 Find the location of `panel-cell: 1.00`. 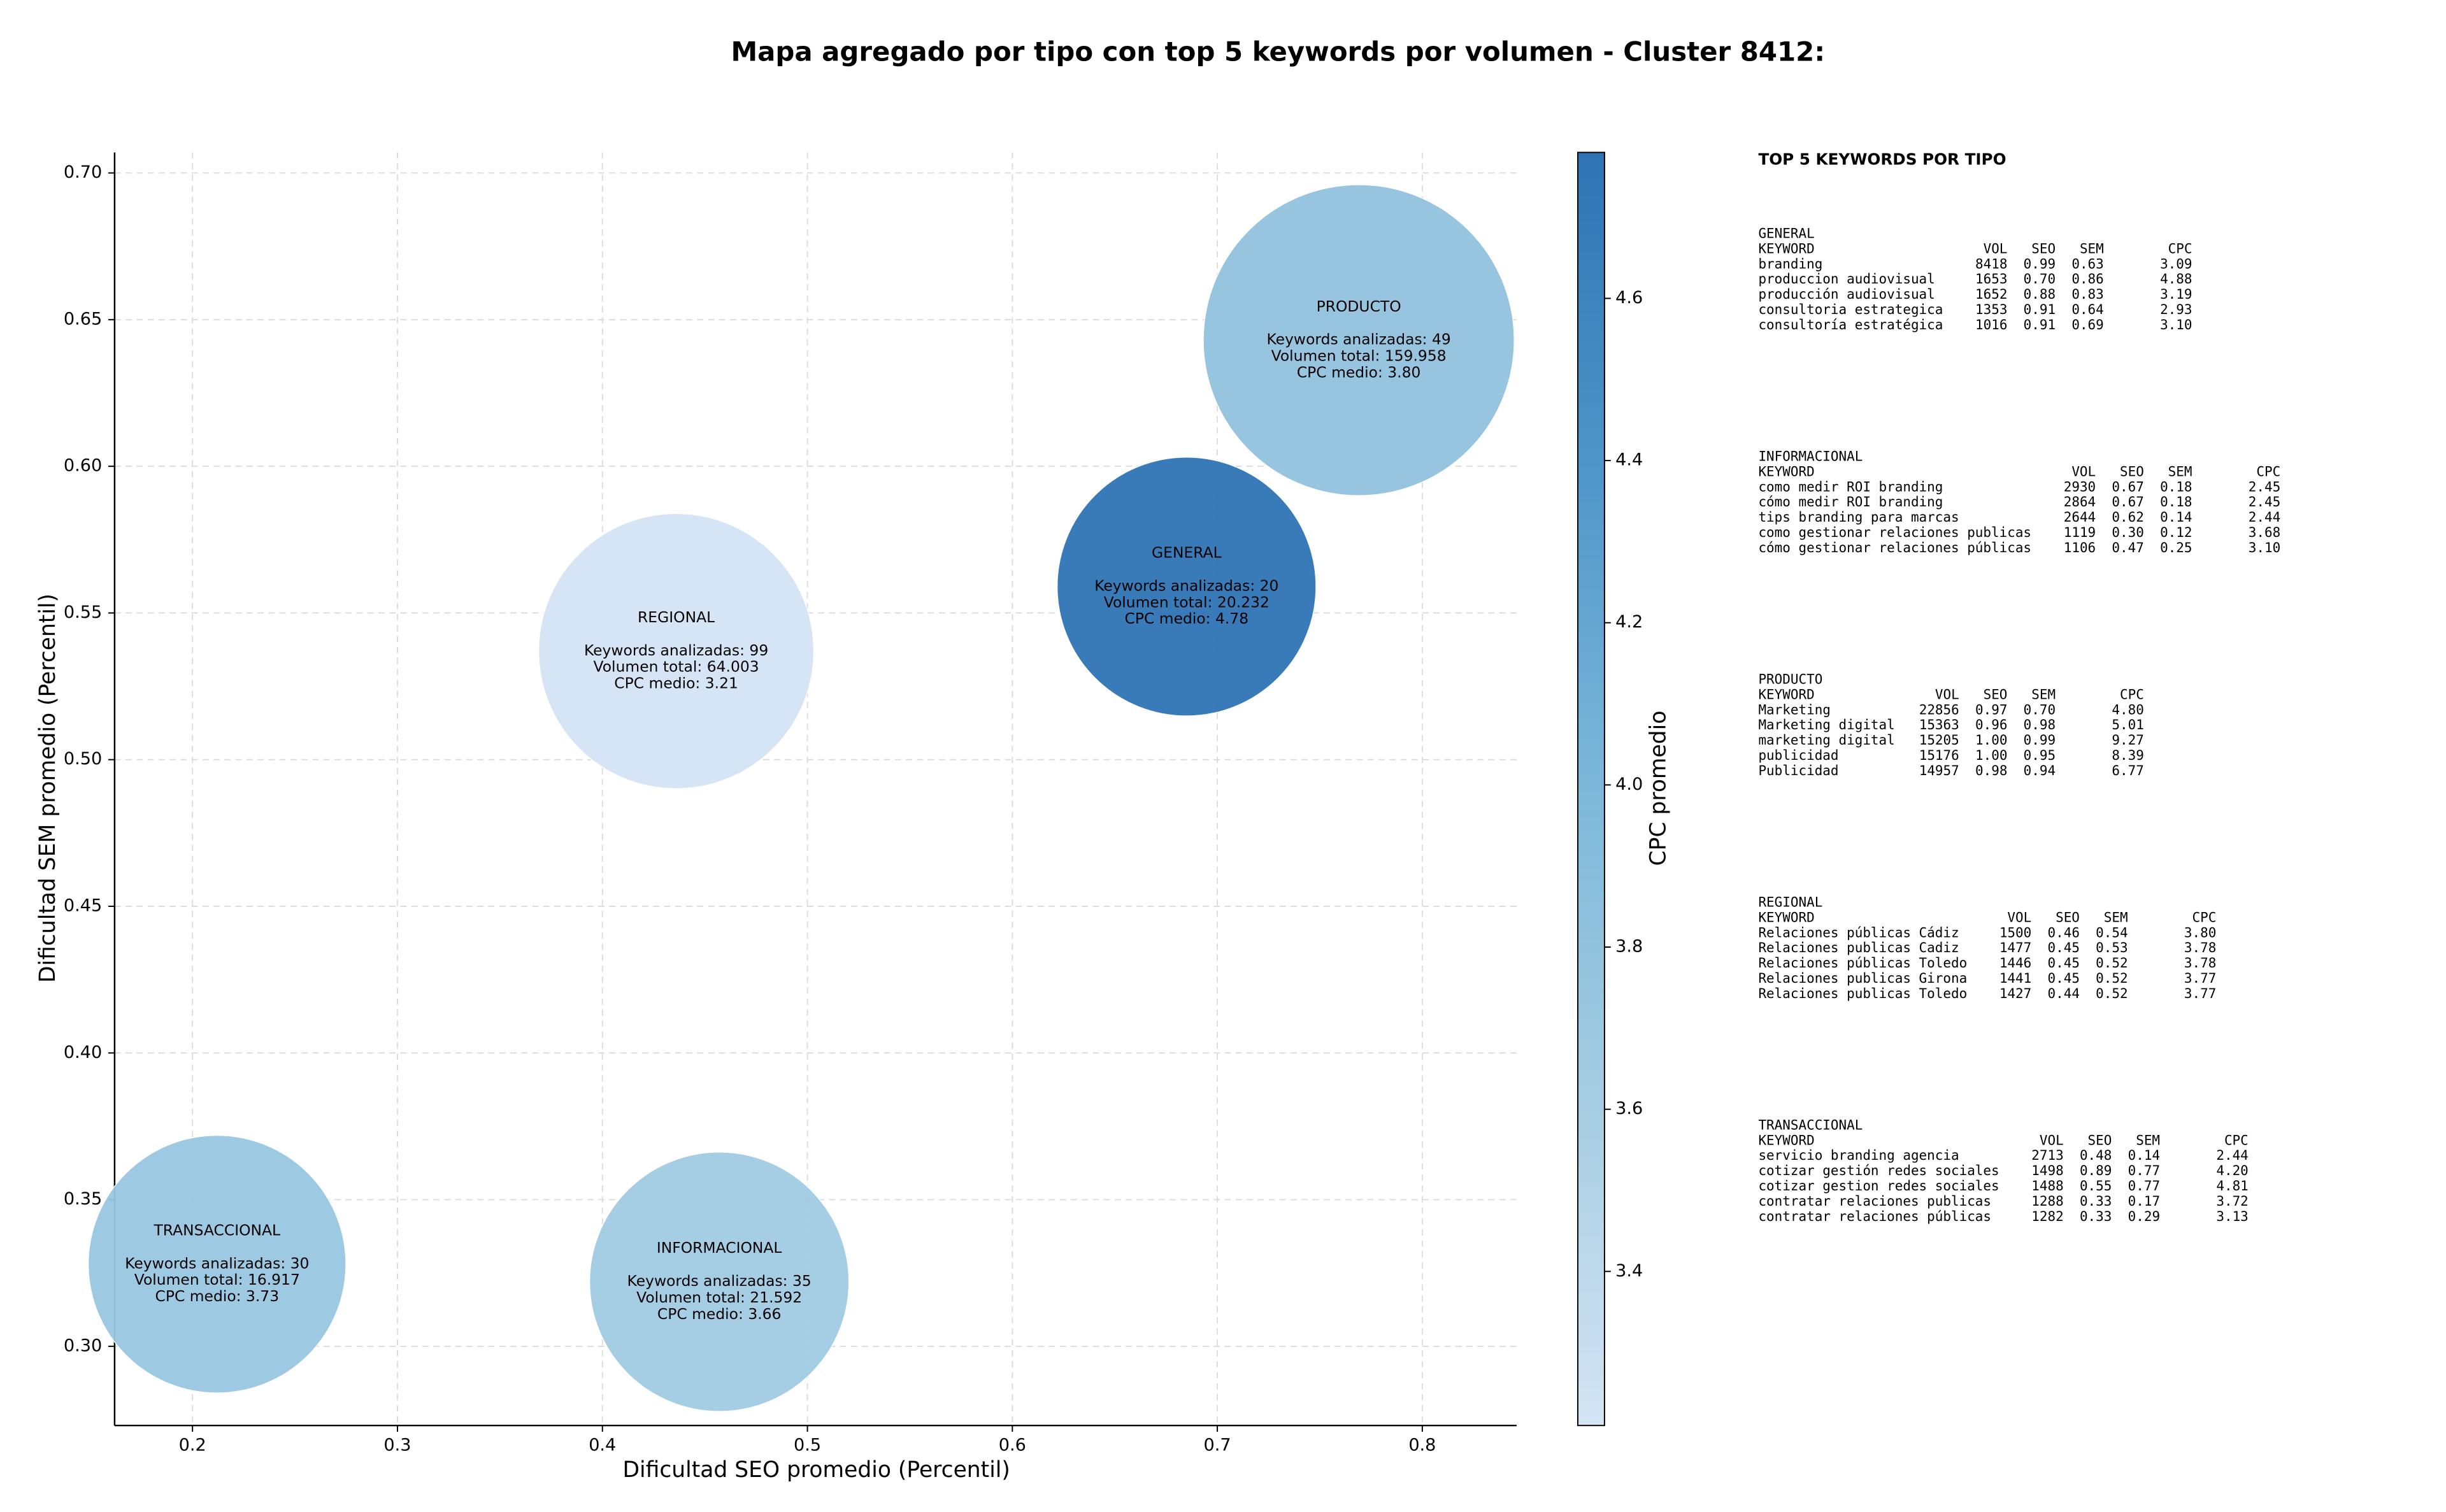

panel-cell: 1.00 is located at coordinates (1991, 740).